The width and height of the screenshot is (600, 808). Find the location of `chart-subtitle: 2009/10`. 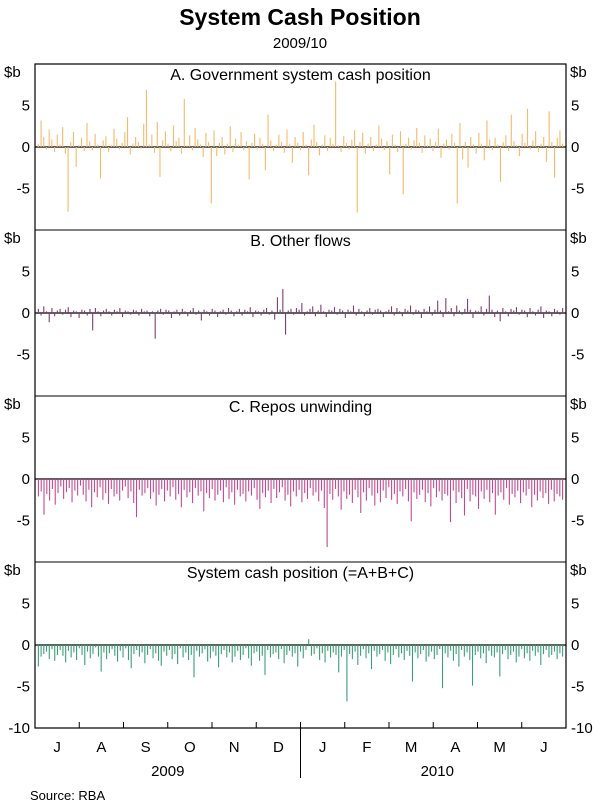

chart-subtitle: 2009/10 is located at coordinates (300, 43).